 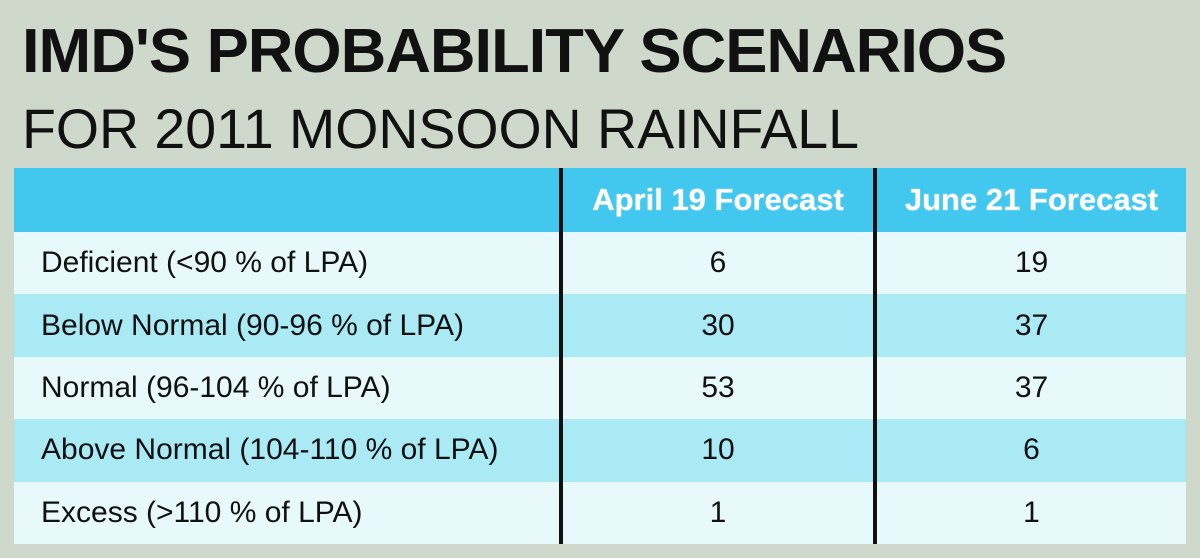 I want to click on table-row: Above Normal (104-110 % of LPA) 10 6, so click(x=600, y=450).